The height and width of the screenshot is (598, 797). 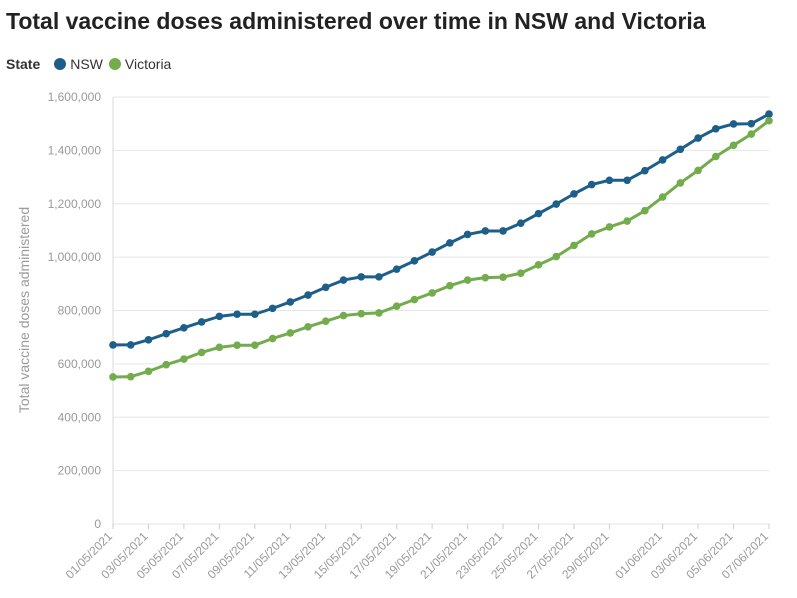 I want to click on y-tick-label: 1,600,000, so click(x=75, y=97).